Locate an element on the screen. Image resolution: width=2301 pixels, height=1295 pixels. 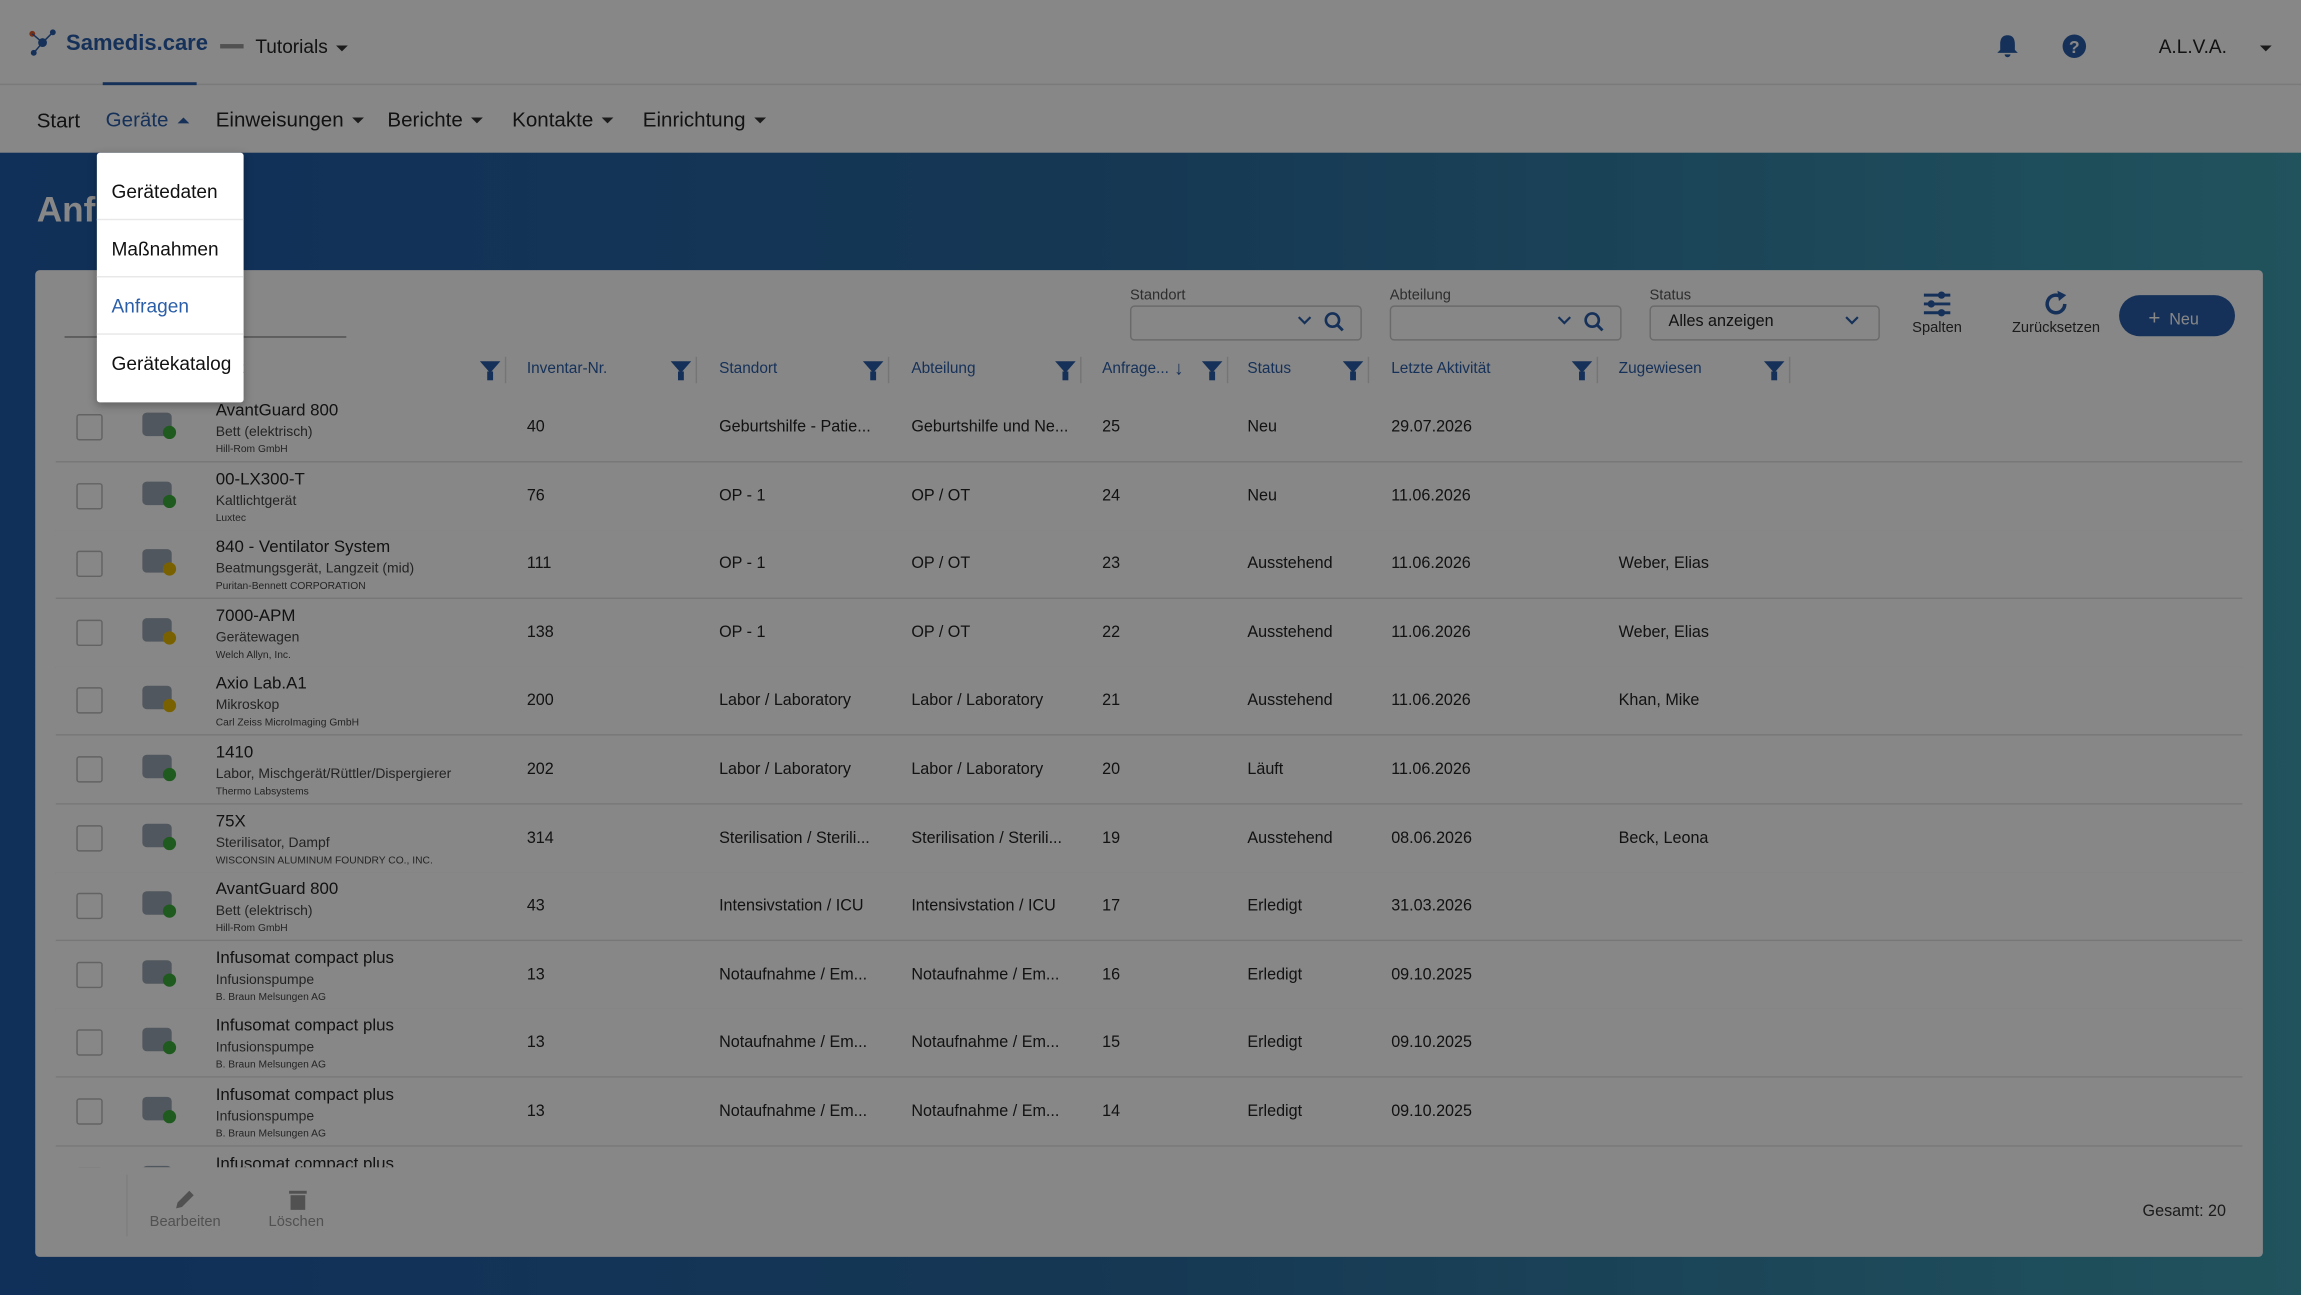
filter-status is located at coordinates (1764, 323).